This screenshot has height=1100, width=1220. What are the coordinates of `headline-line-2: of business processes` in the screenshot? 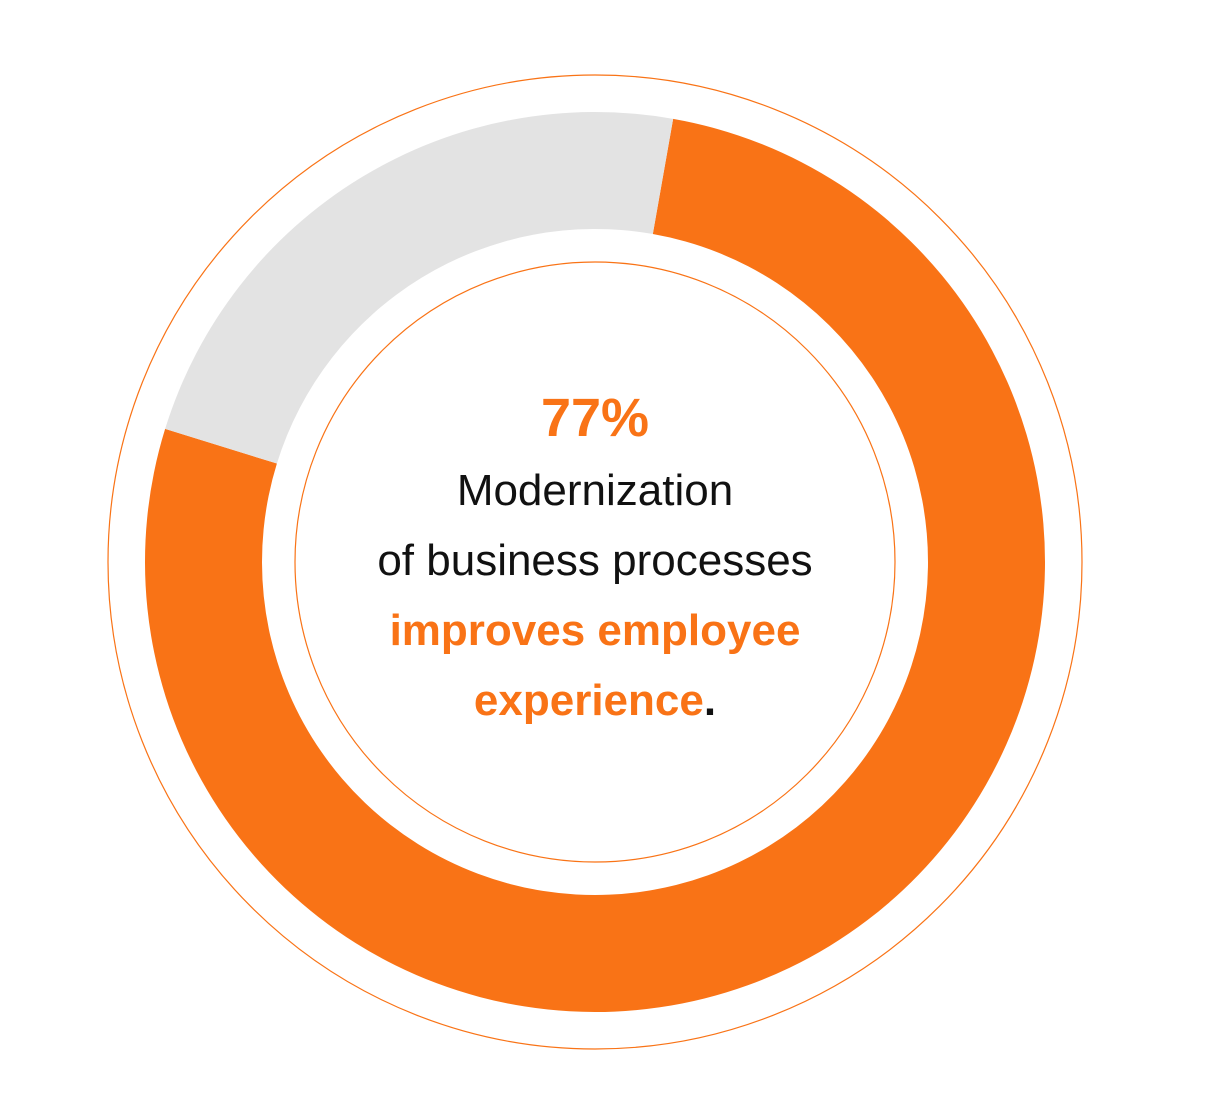 It's located at (595, 560).